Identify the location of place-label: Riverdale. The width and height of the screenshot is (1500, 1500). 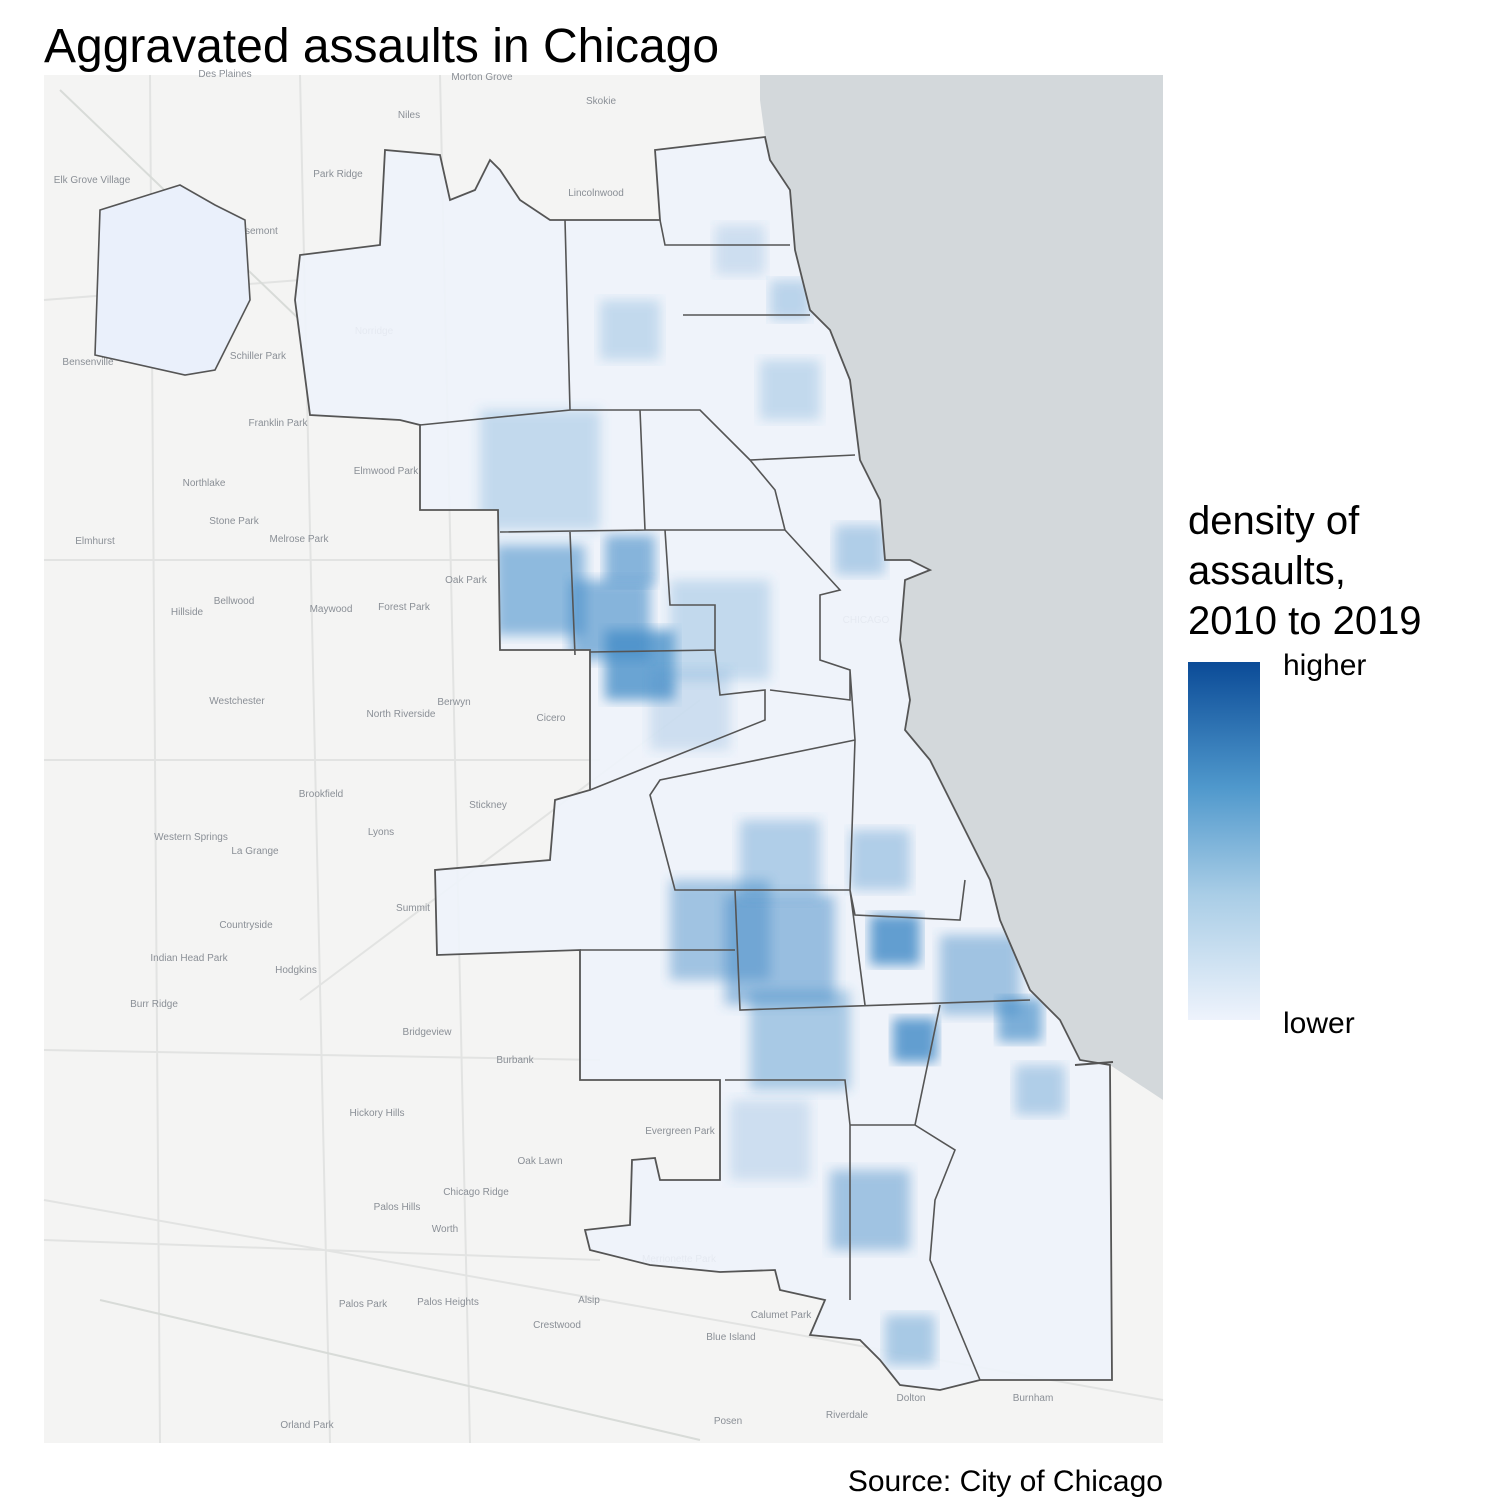
(847, 1415).